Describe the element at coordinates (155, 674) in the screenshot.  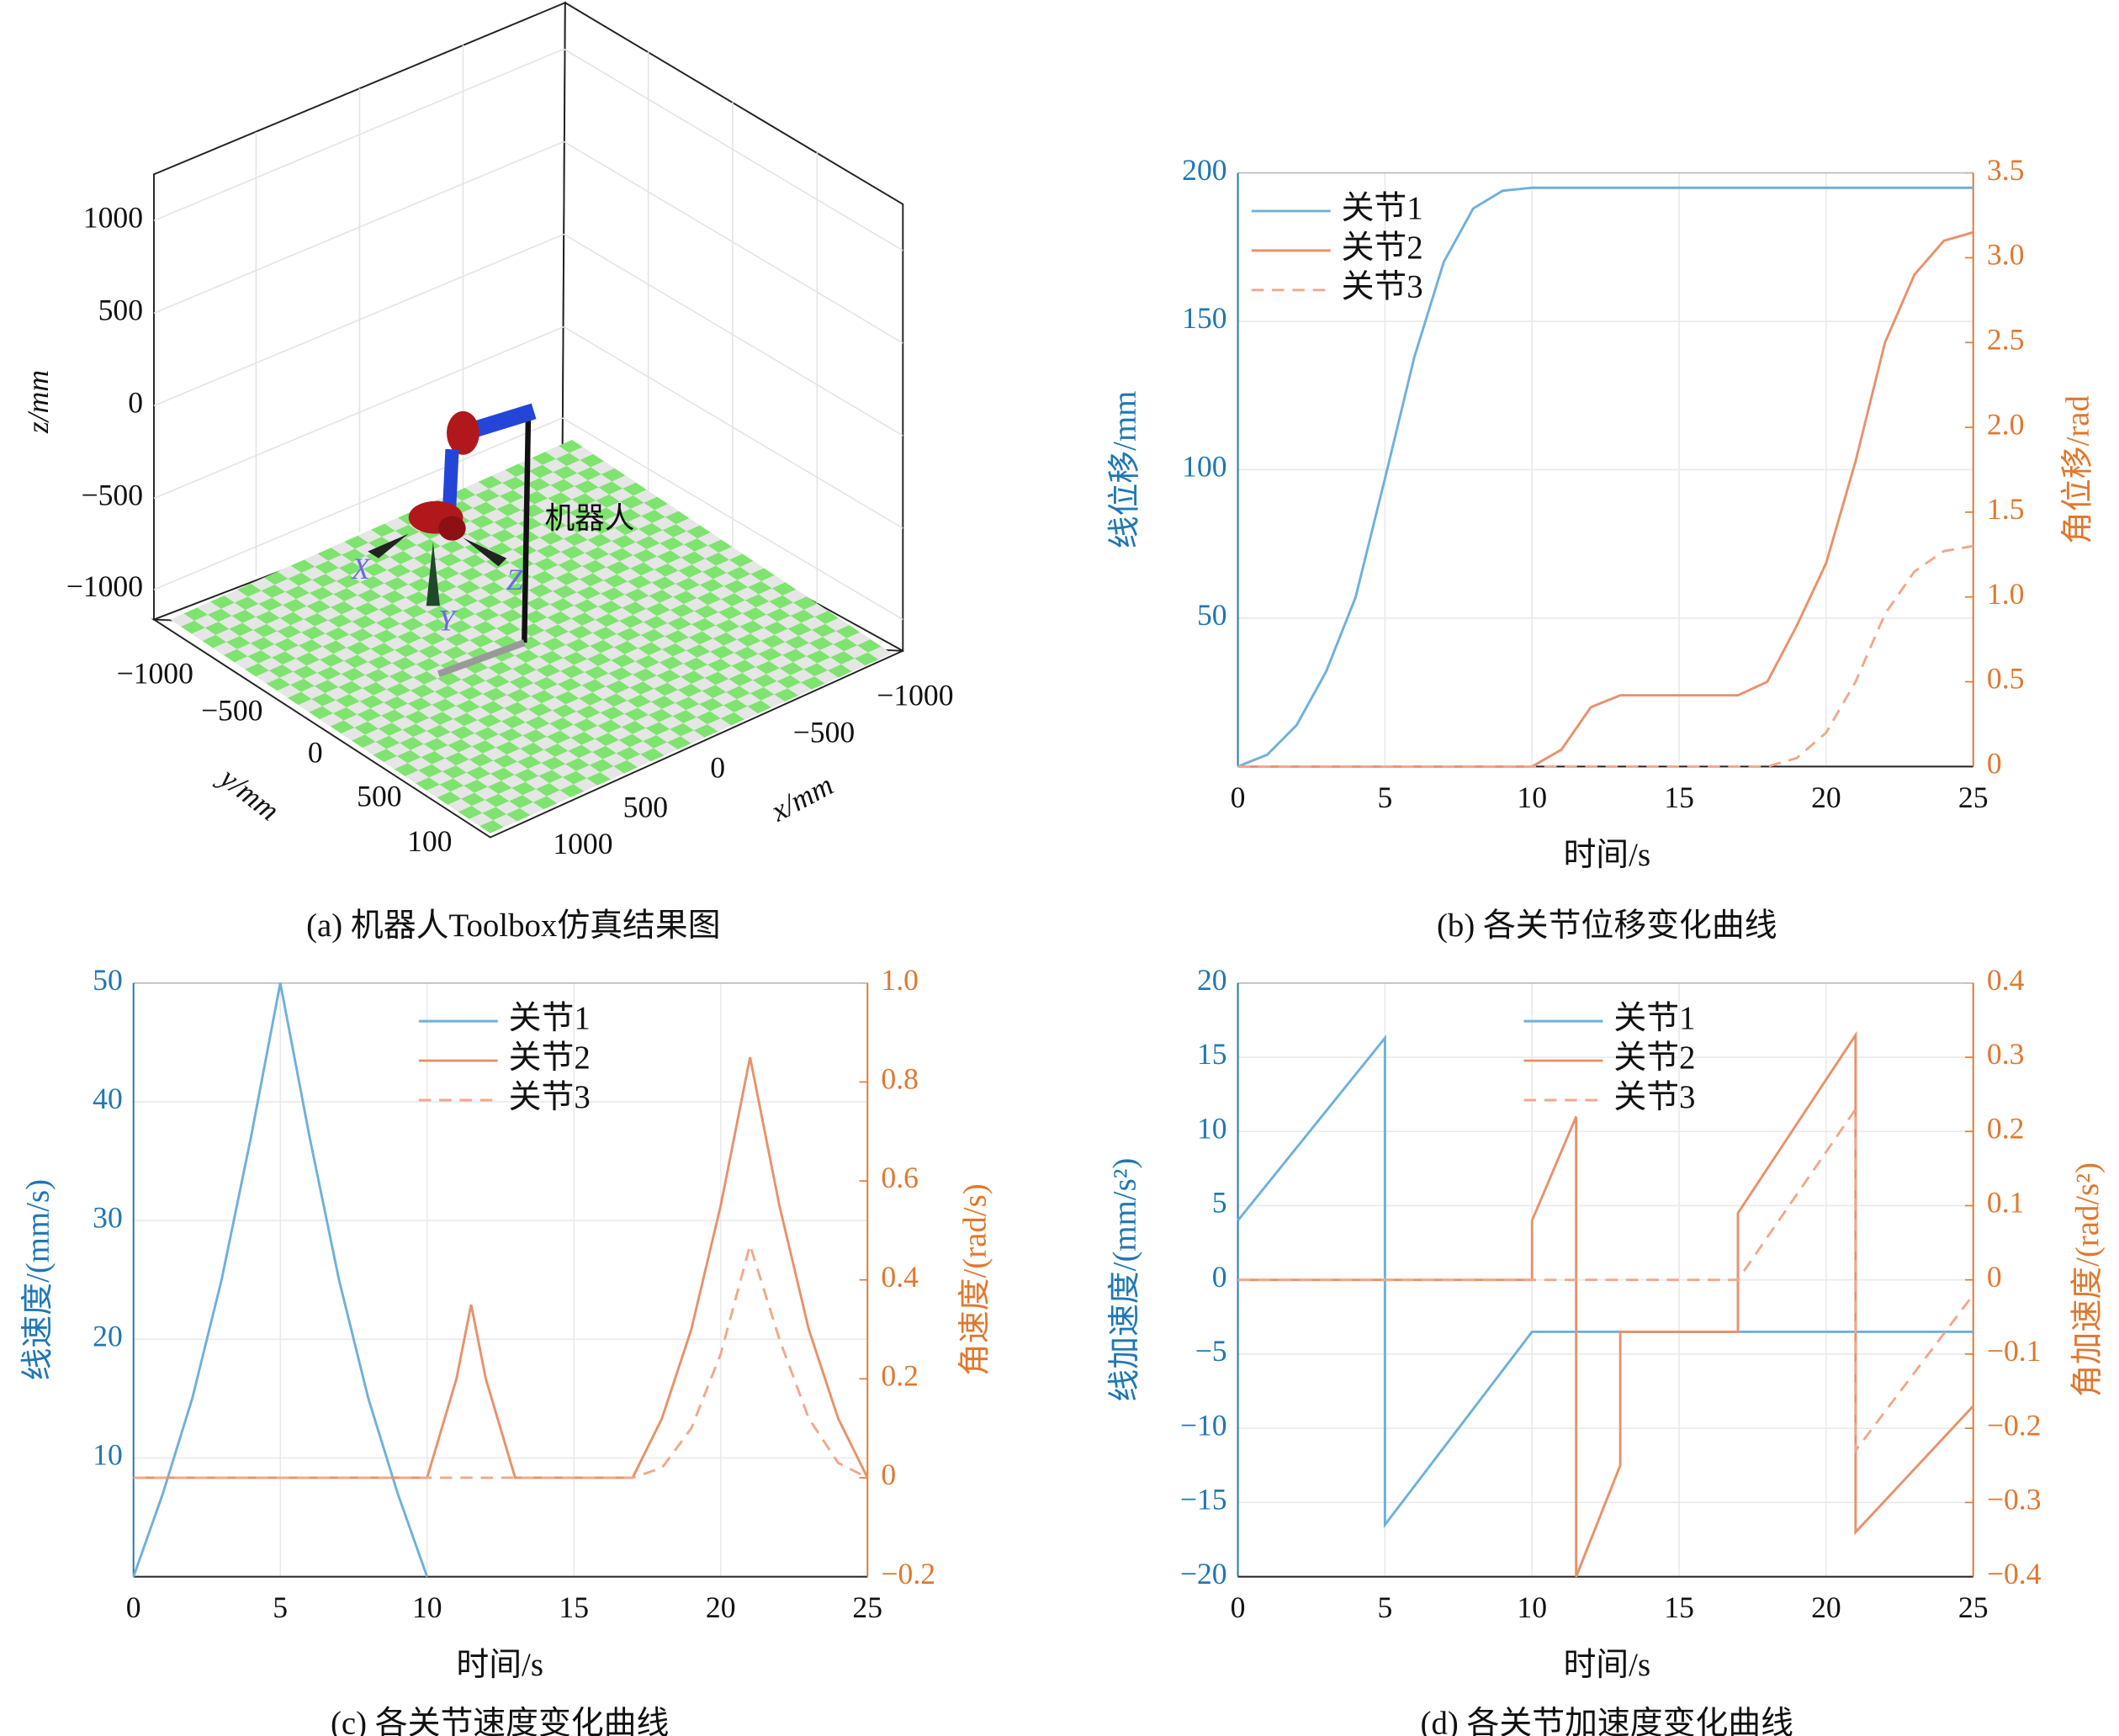
I see `y-tick-label: −1000` at that location.